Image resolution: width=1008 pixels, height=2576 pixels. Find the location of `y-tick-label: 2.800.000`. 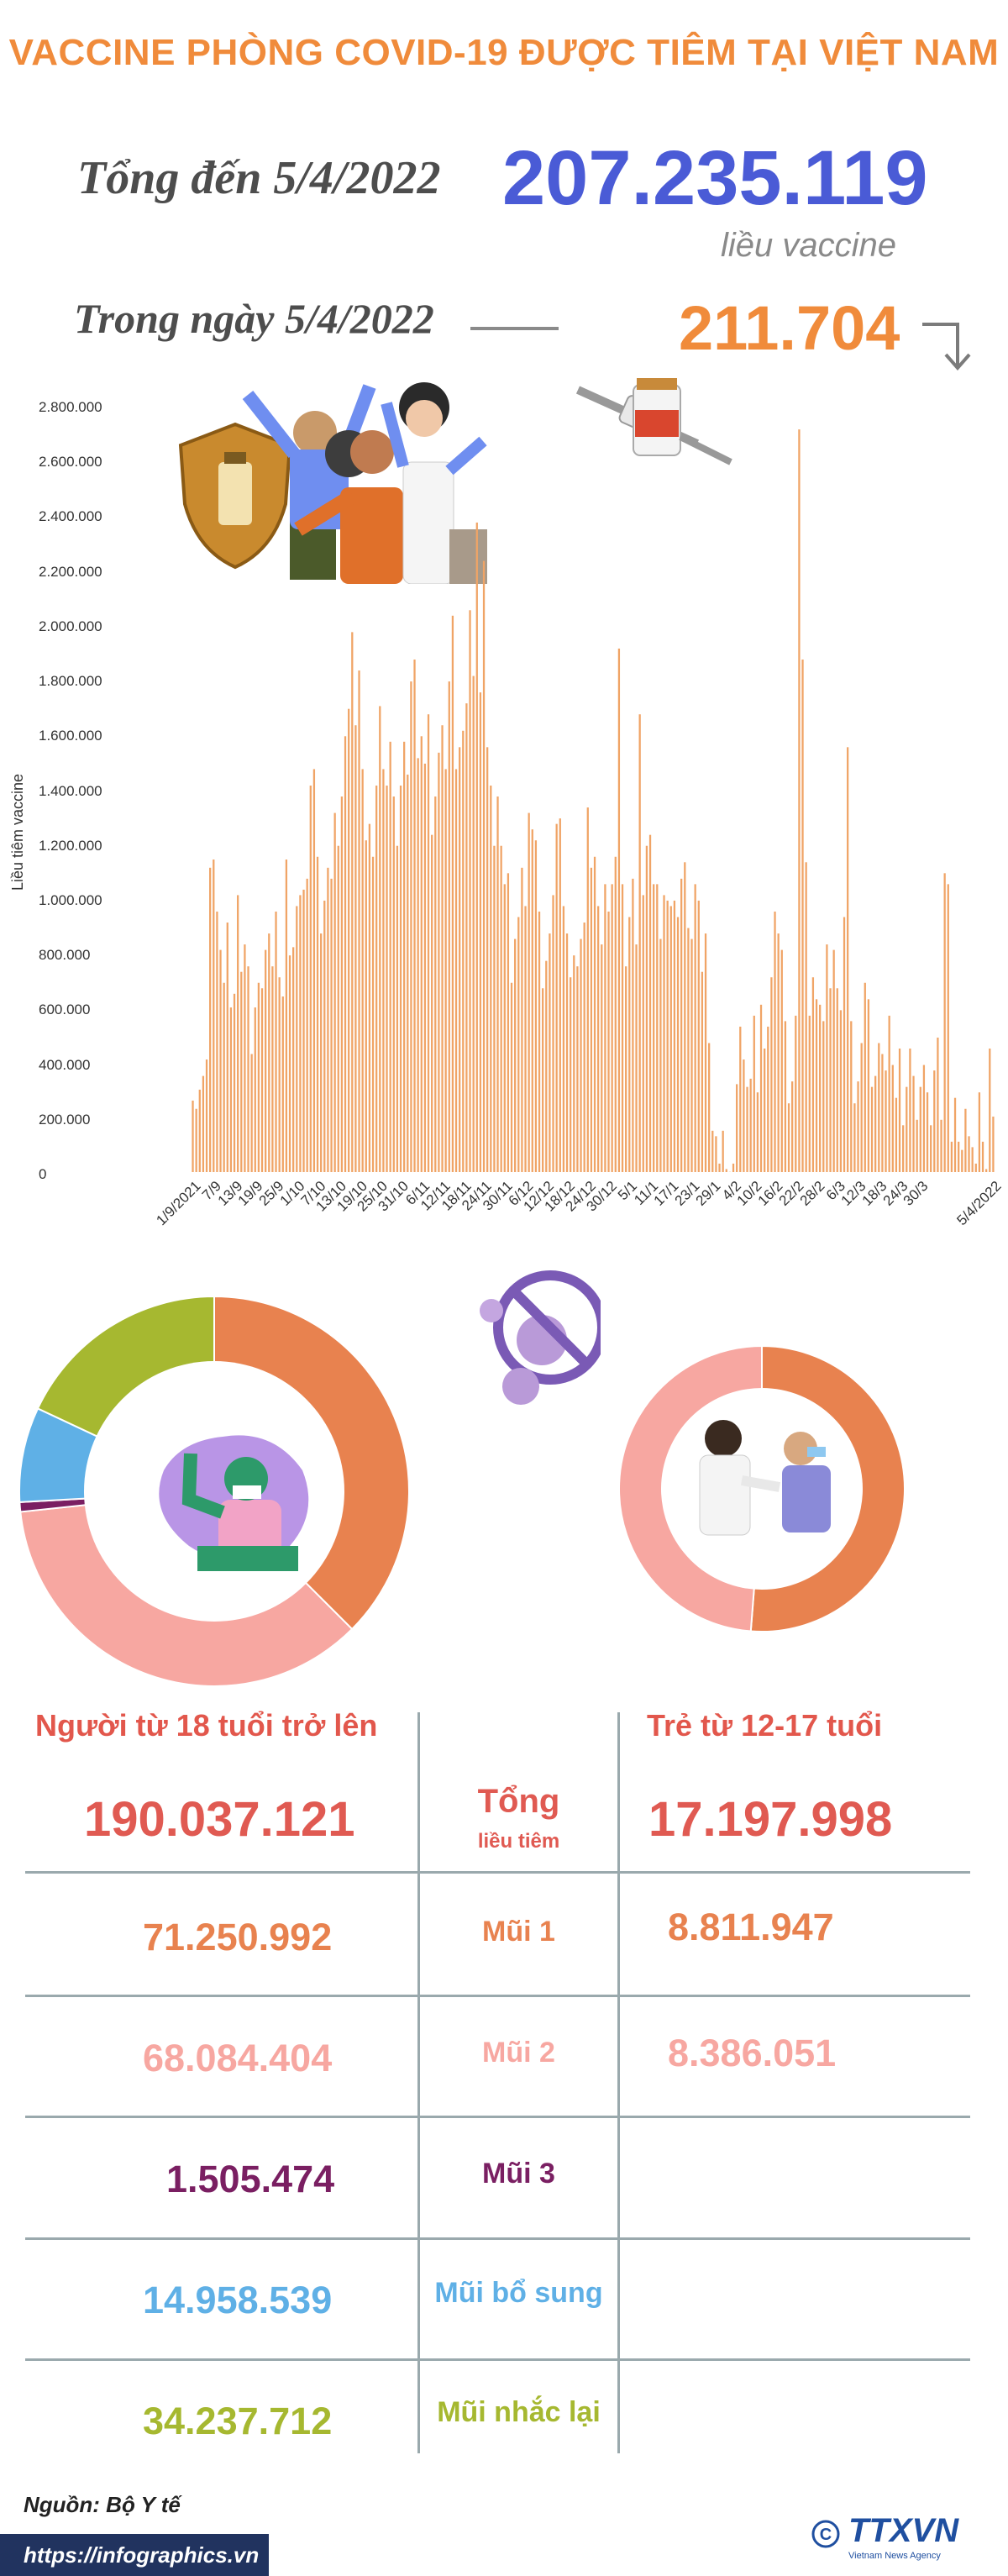

y-tick-label: 2.800.000 is located at coordinates (70, 407).